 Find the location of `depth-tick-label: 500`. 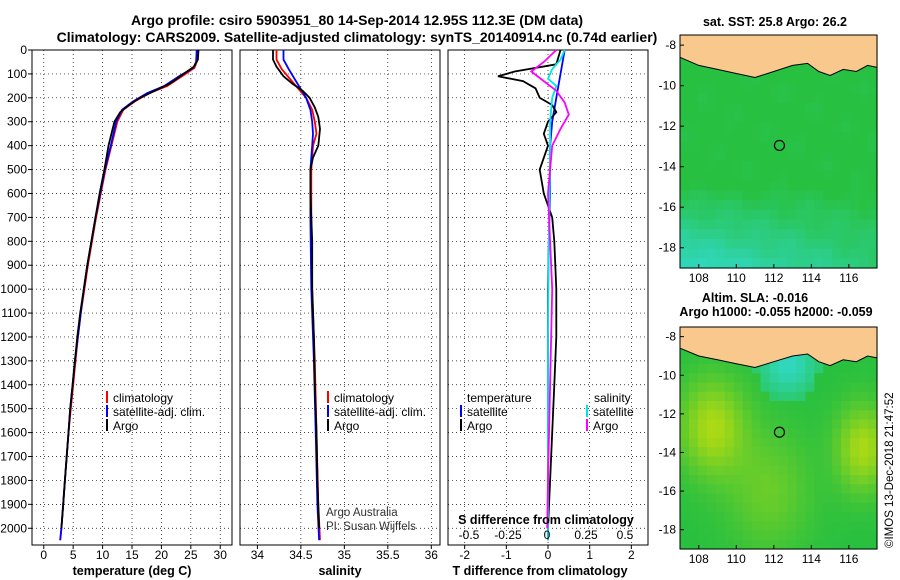

depth-tick-label: 500 is located at coordinates (17, 170).